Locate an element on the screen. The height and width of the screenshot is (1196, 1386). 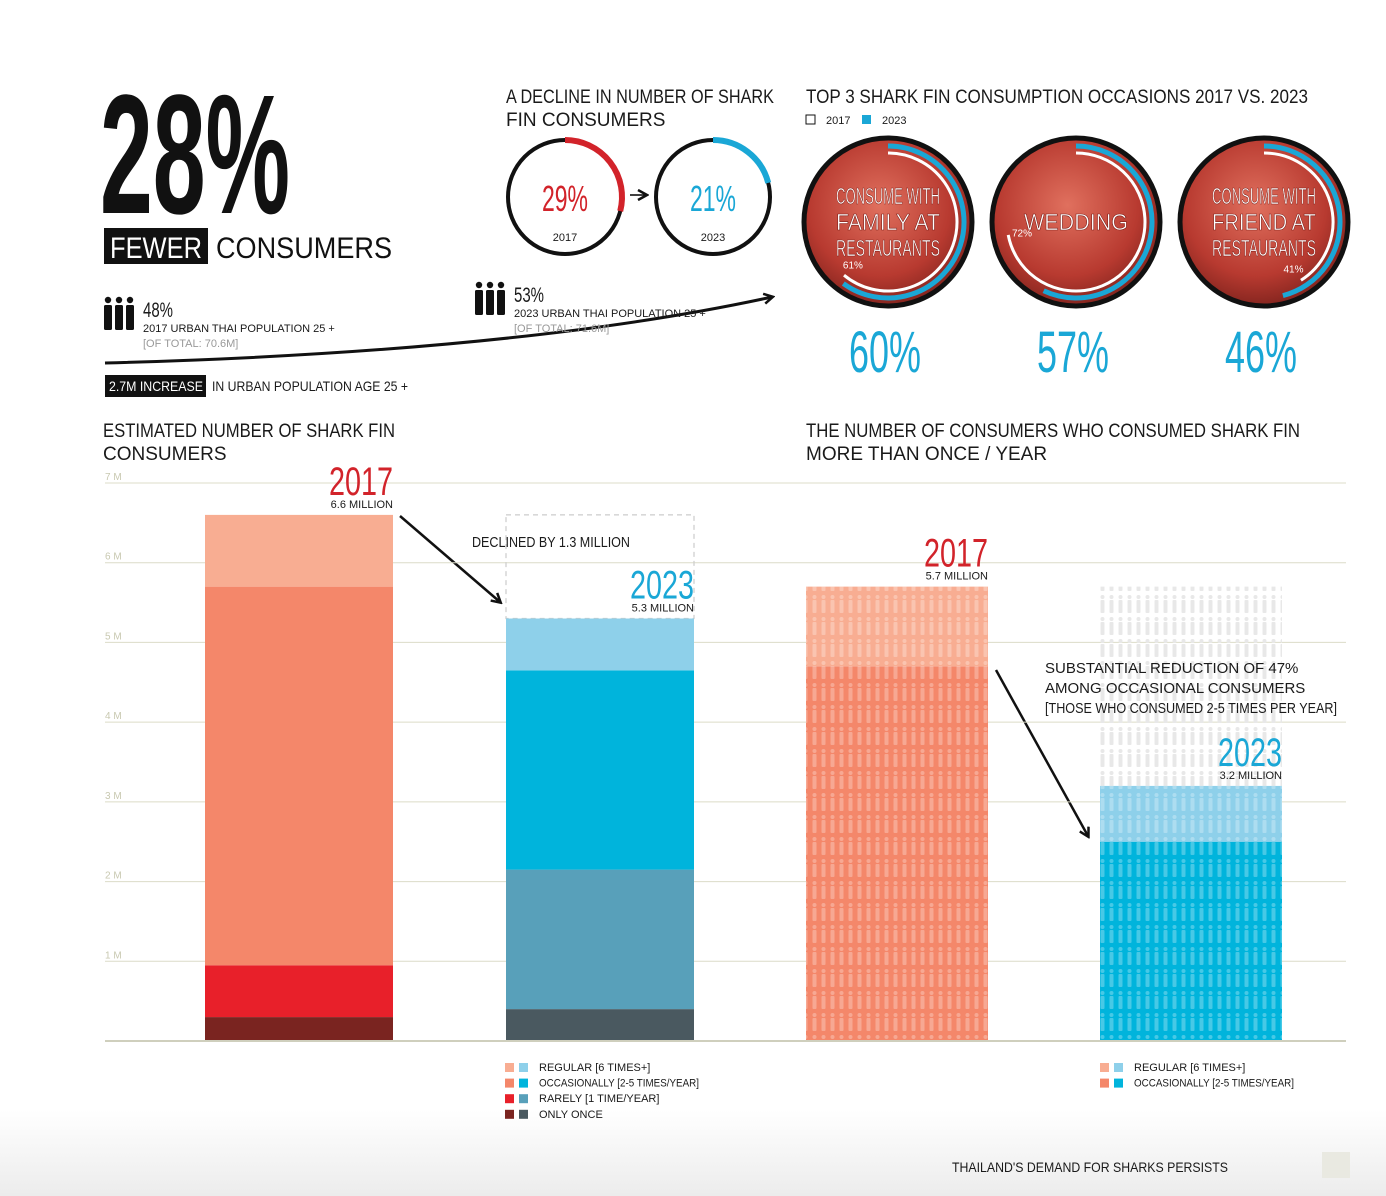
growth-arrow is located at coordinates (438, 331).